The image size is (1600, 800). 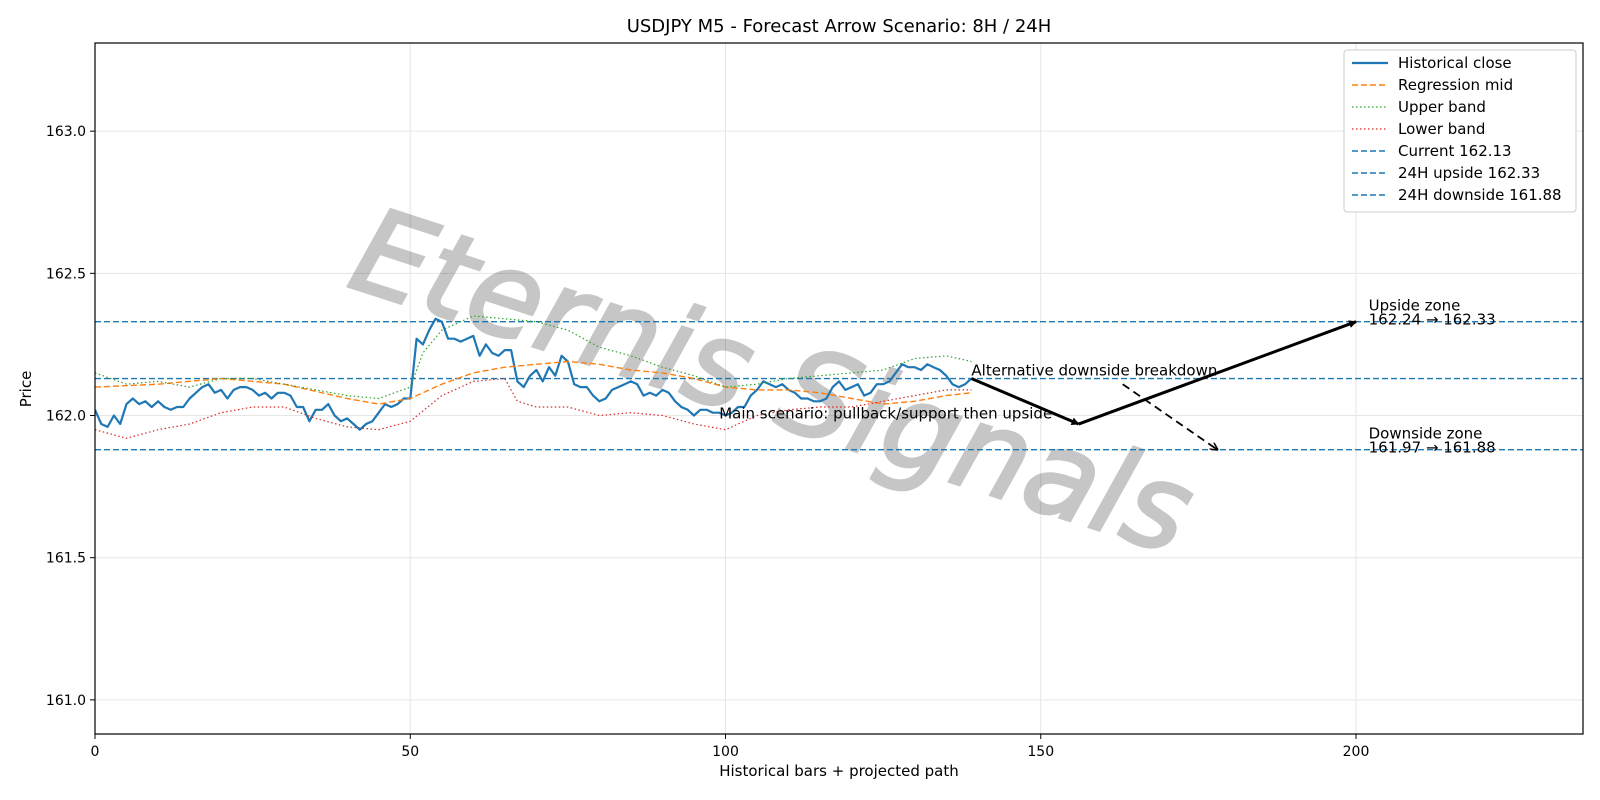 I want to click on x-tick-label: 200, so click(x=1356, y=752).